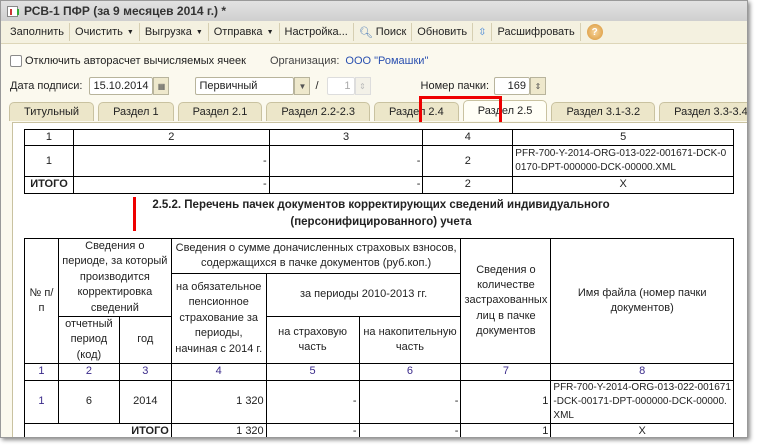 This screenshot has width=759, height=445. I want to click on slash: /, so click(317, 86).